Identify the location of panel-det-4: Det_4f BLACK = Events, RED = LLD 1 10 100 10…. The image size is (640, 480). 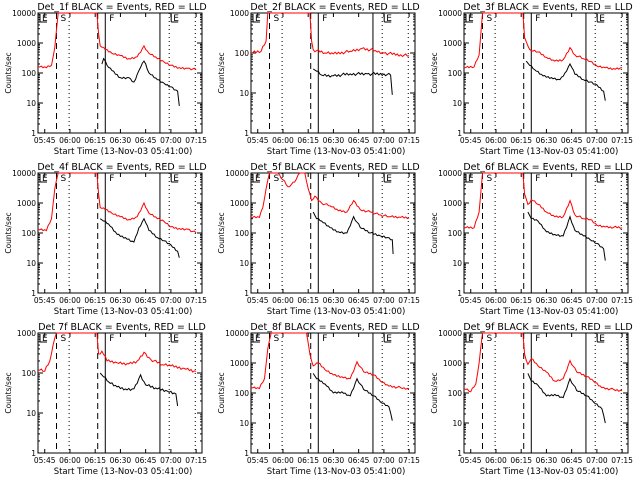
(105, 239).